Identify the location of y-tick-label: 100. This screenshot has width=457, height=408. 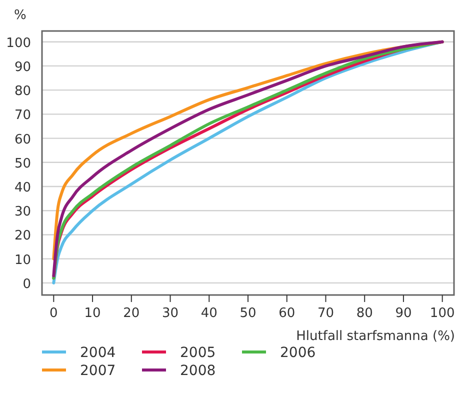
(18, 43).